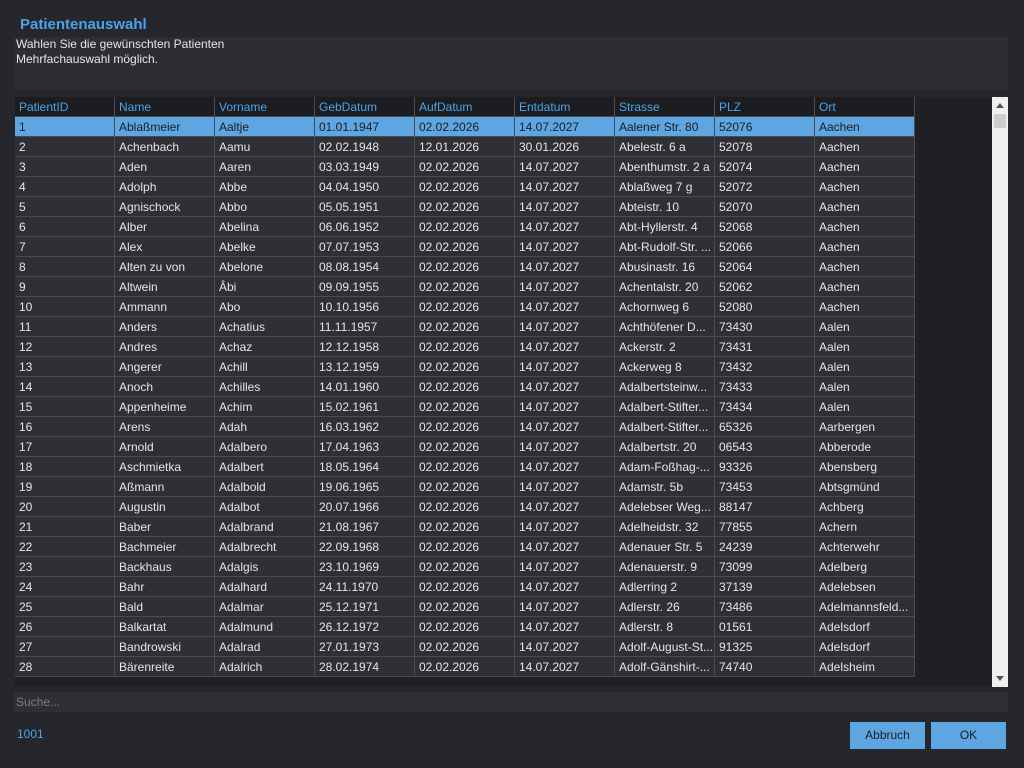 Image resolution: width=1024 pixels, height=768 pixels. What do you see at coordinates (365, 607) in the screenshot?
I see `table-cell: 25.12.1971` at bounding box center [365, 607].